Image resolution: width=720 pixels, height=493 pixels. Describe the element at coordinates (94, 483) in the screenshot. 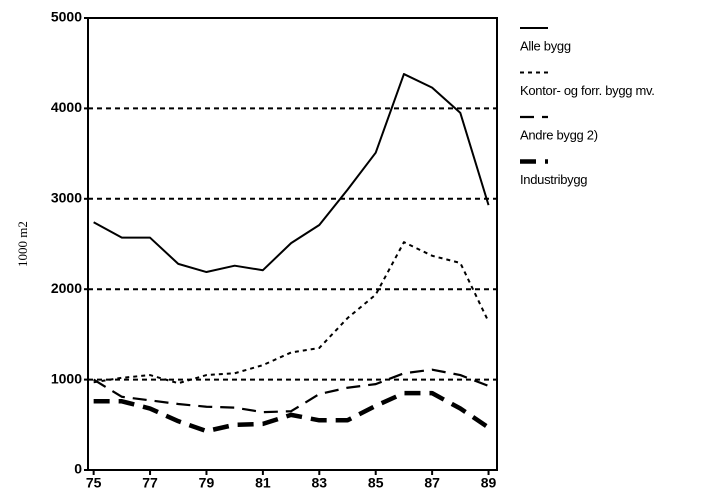

I see `x-tick-label: 75` at that location.